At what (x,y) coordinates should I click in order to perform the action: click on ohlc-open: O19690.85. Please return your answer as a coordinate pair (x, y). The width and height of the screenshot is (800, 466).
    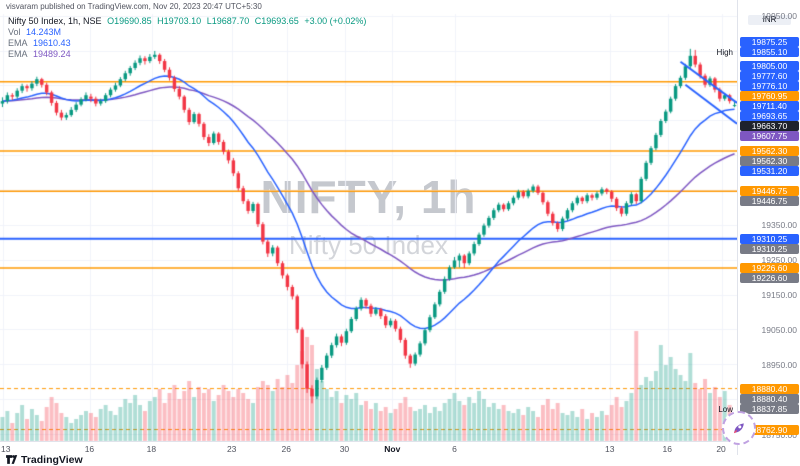
    Looking at the image, I should click on (129, 21).